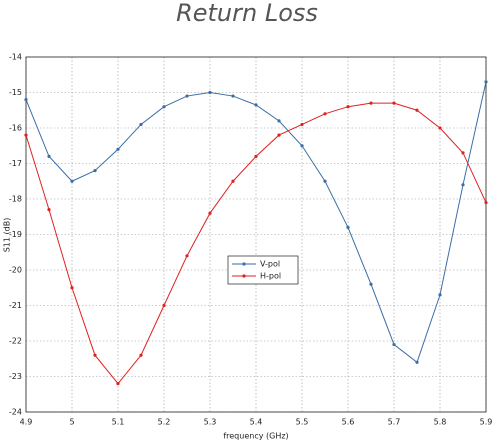 The width and height of the screenshot is (494, 445). What do you see at coordinates (15, 376) in the screenshot?
I see `y-tick-label: -23` at bounding box center [15, 376].